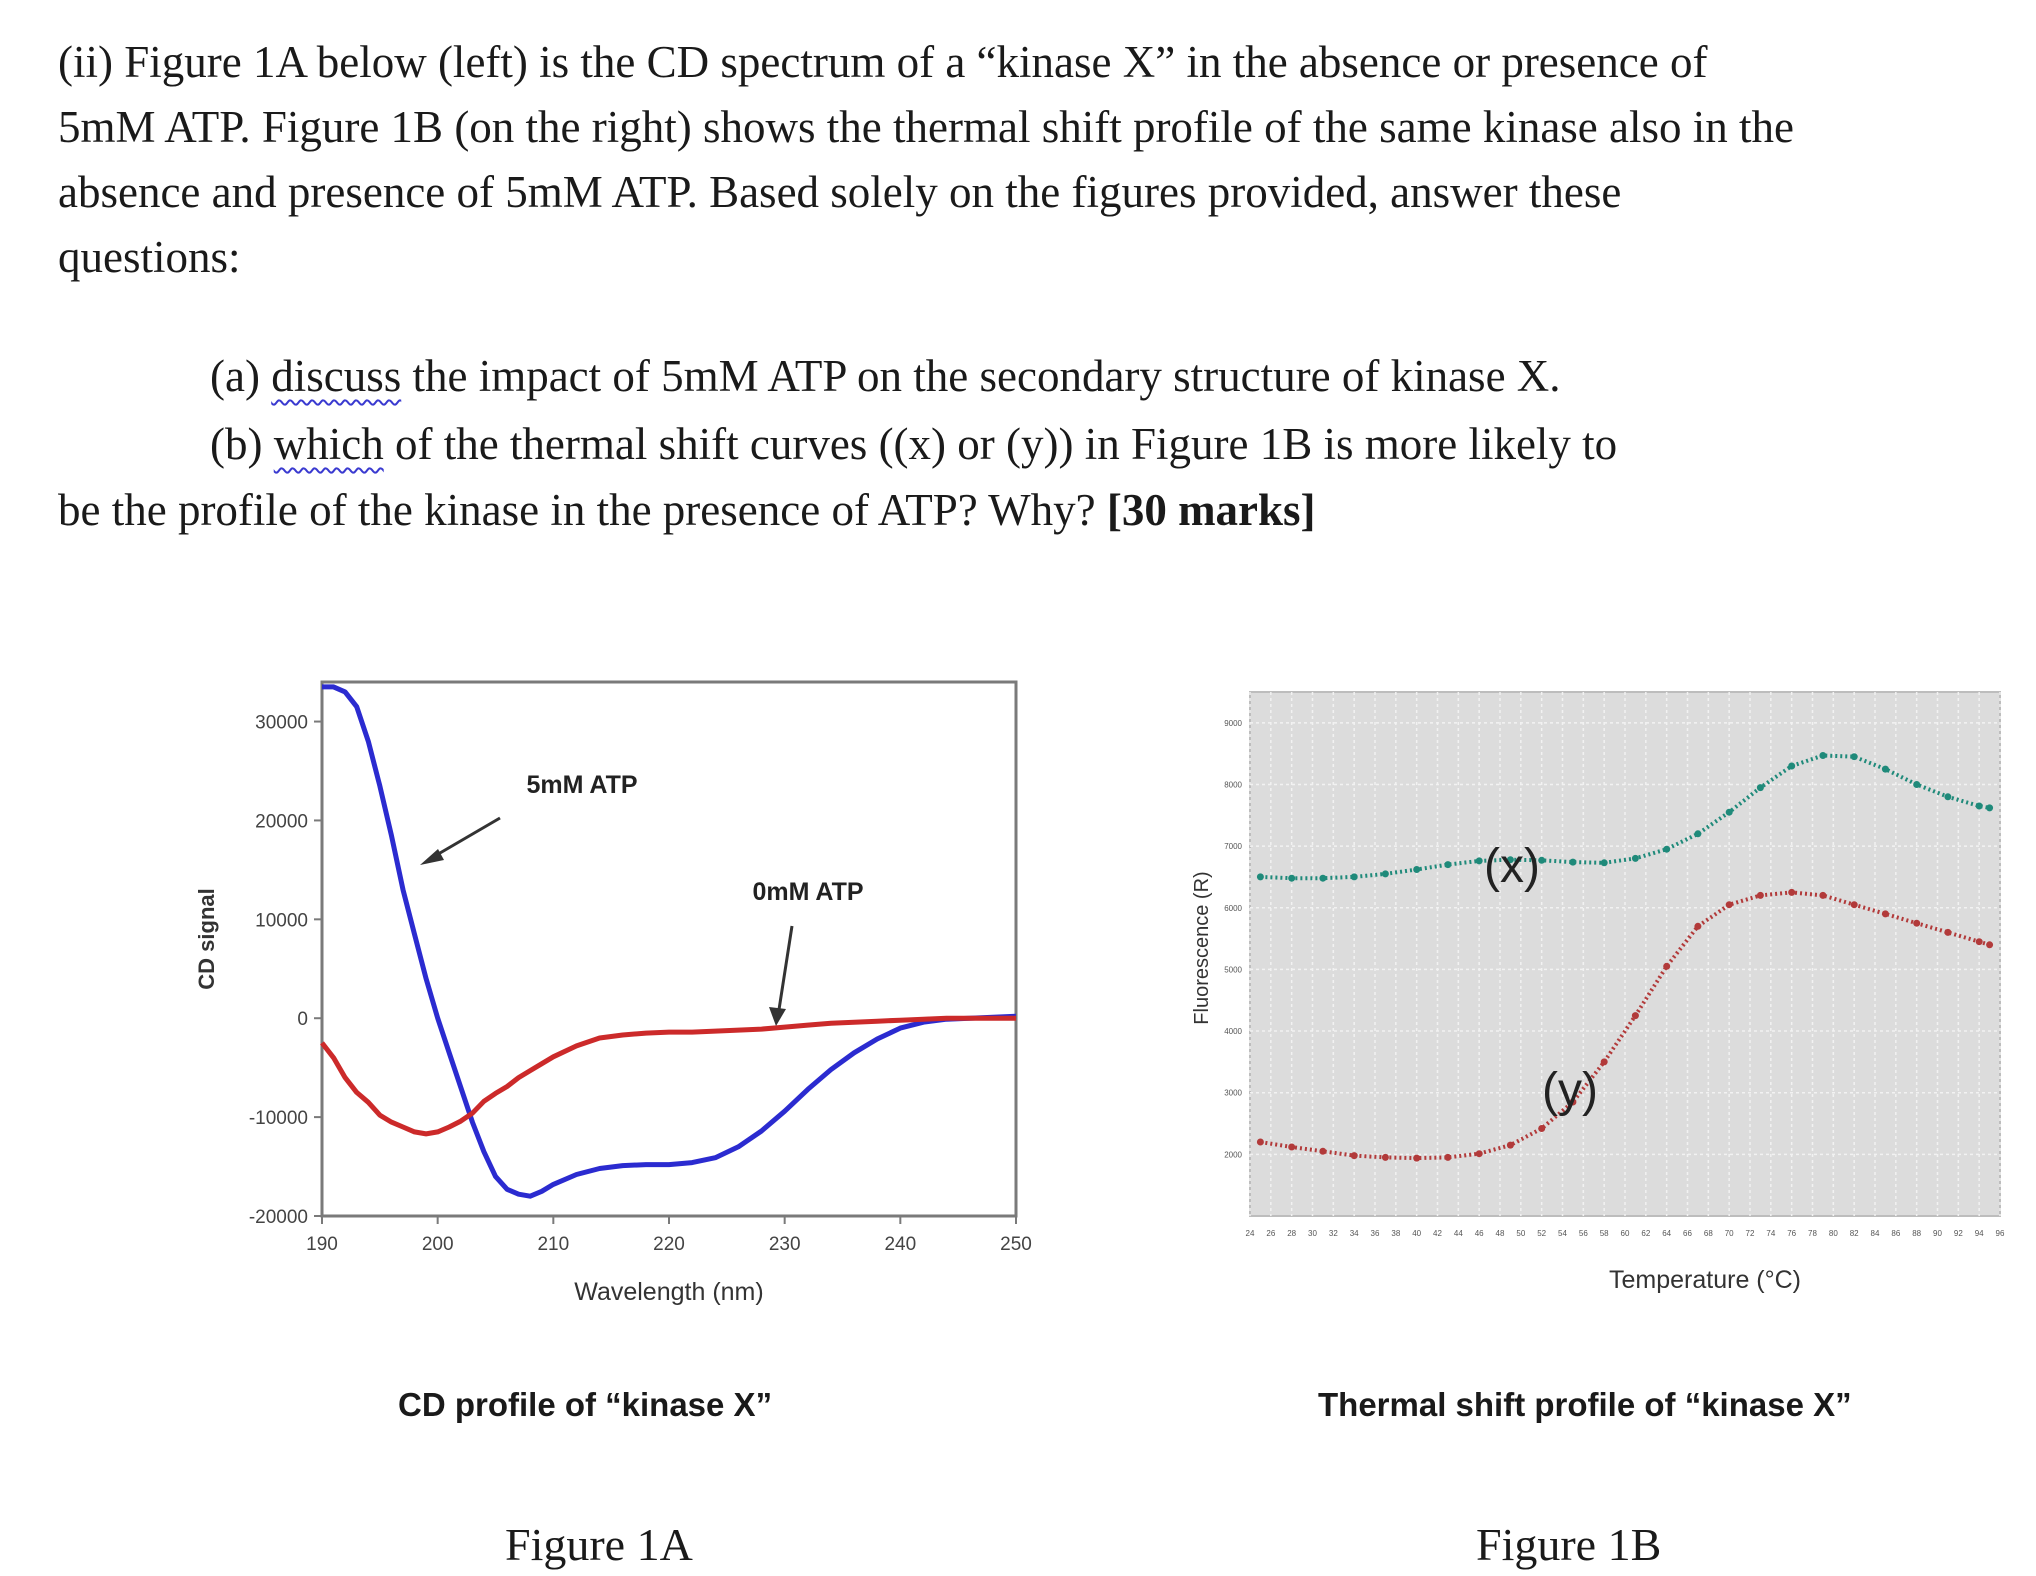 This screenshot has width=2036, height=1576. Describe the element at coordinates (1416, 1233) in the screenshot. I see `x-tick-label: 40` at that location.